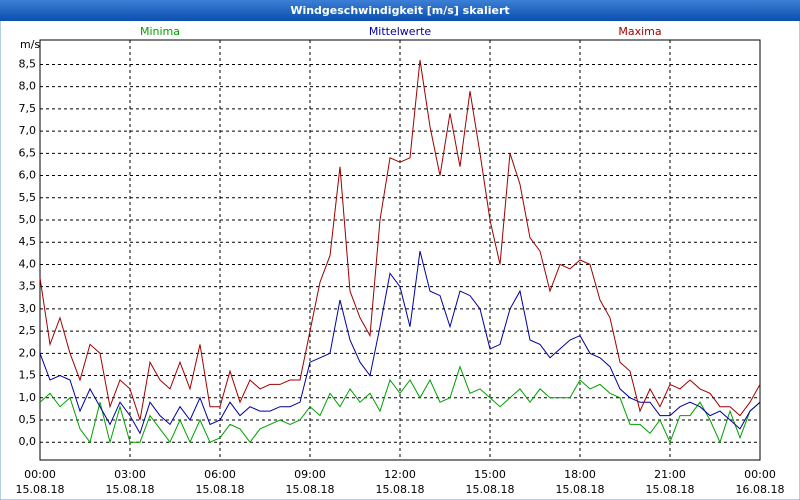  I want to click on title-bar, so click(400, 10).